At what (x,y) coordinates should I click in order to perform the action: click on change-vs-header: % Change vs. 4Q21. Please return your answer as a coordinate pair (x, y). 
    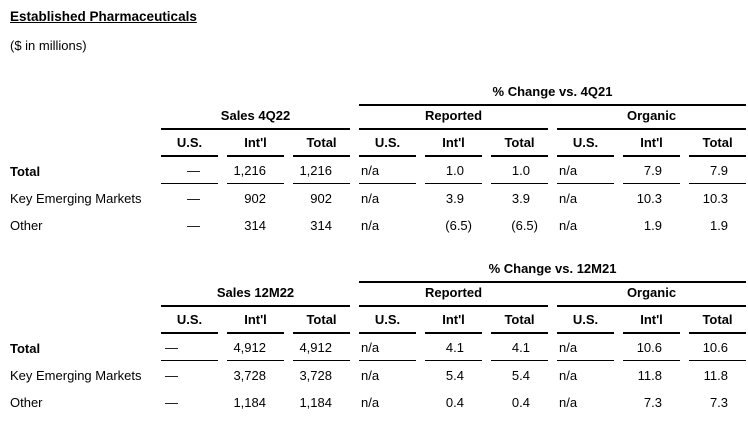
    Looking at the image, I should click on (553, 93).